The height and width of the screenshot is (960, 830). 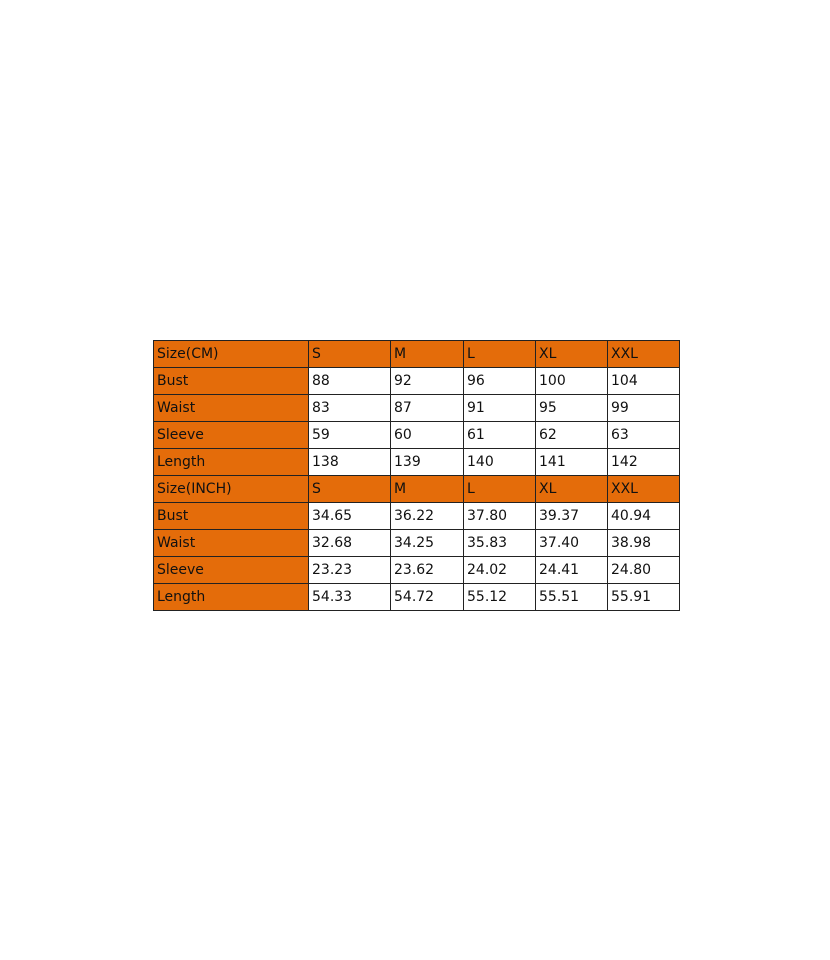 What do you see at coordinates (427, 408) in the screenshot?
I see `value-cell: 87` at bounding box center [427, 408].